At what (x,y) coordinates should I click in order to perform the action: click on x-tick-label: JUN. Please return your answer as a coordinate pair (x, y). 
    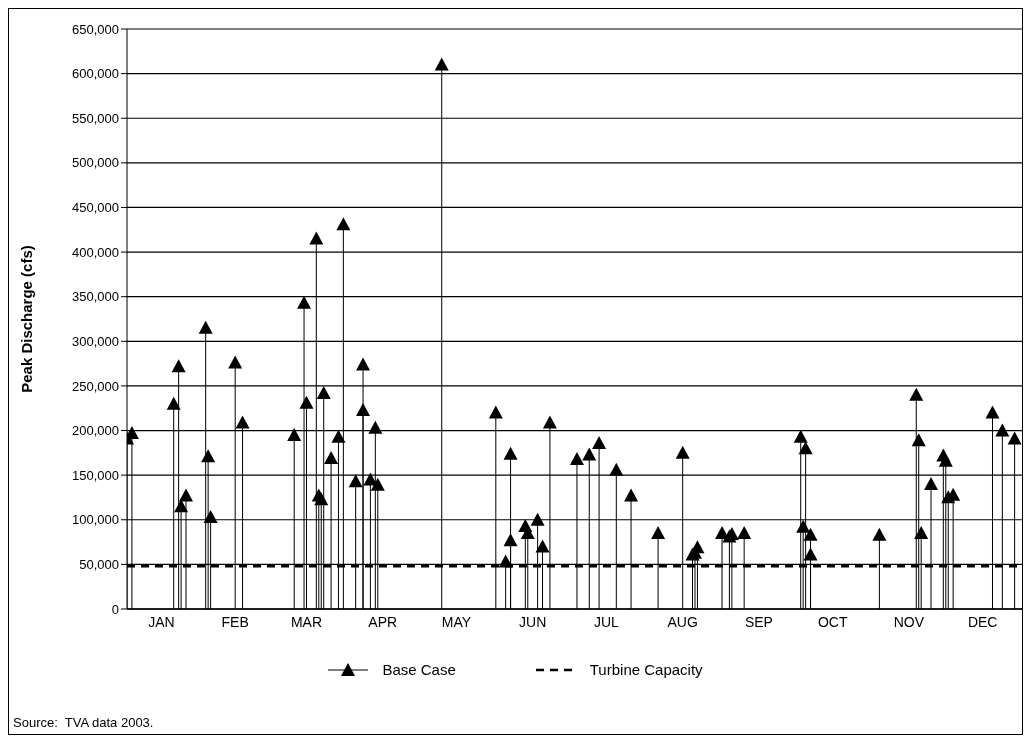
    Looking at the image, I should click on (533, 621).